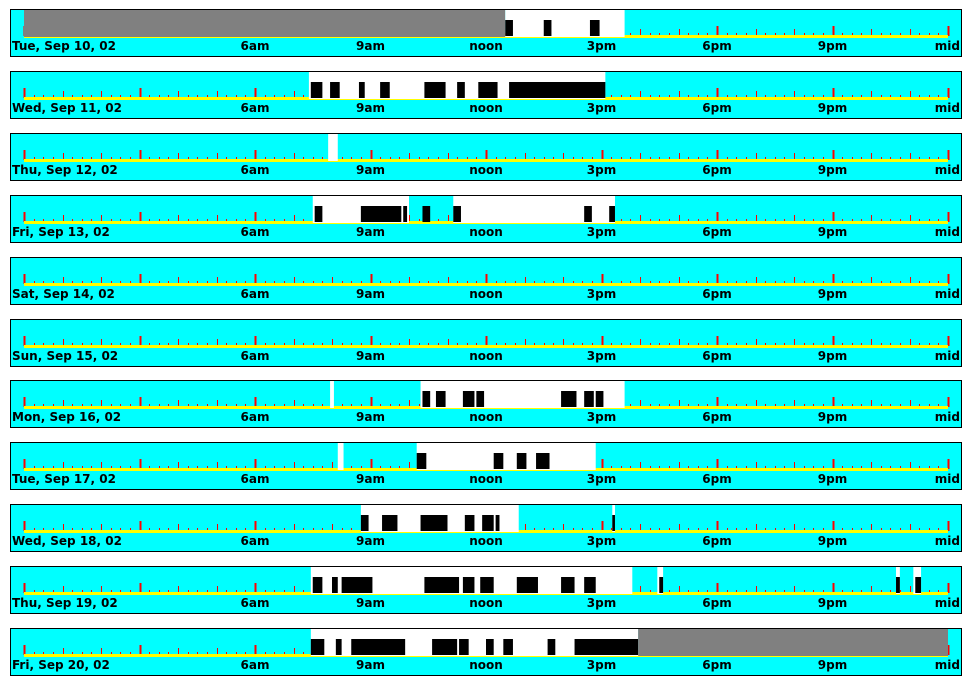 Image resolution: width=975 pixels, height=678 pixels. Describe the element at coordinates (66, 417) in the screenshot. I see `day-label: Mon, Sep 16, 02` at that location.